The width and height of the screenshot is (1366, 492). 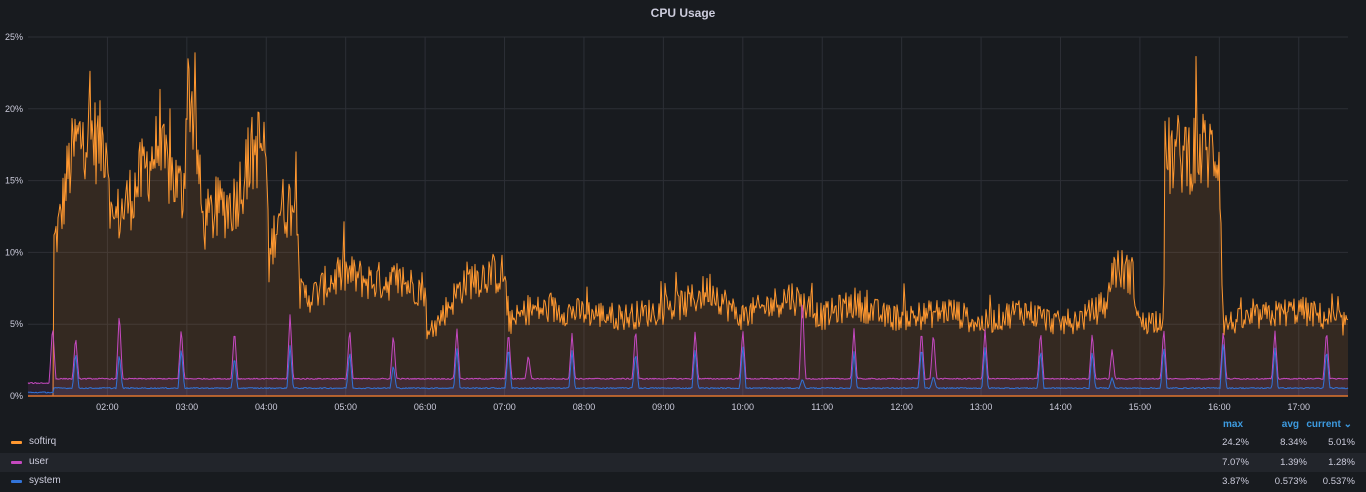 I want to click on svg-text: 02:00, so click(x=107, y=407).